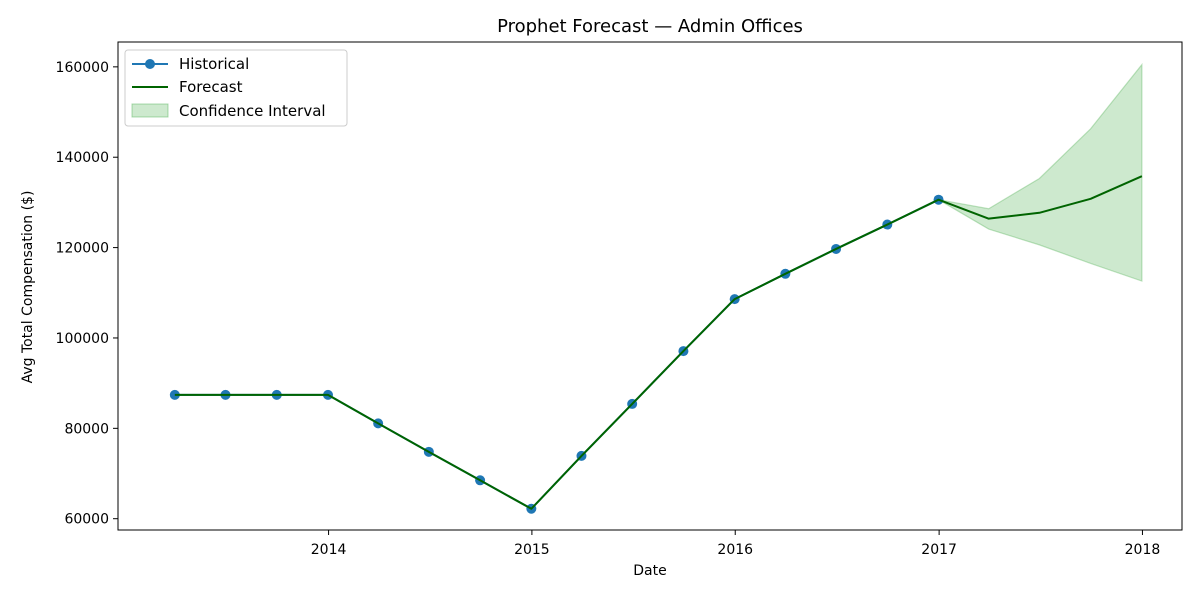 The width and height of the screenshot is (1200, 600). I want to click on legend-label-confidence-interval: Confidence Interval, so click(252, 111).